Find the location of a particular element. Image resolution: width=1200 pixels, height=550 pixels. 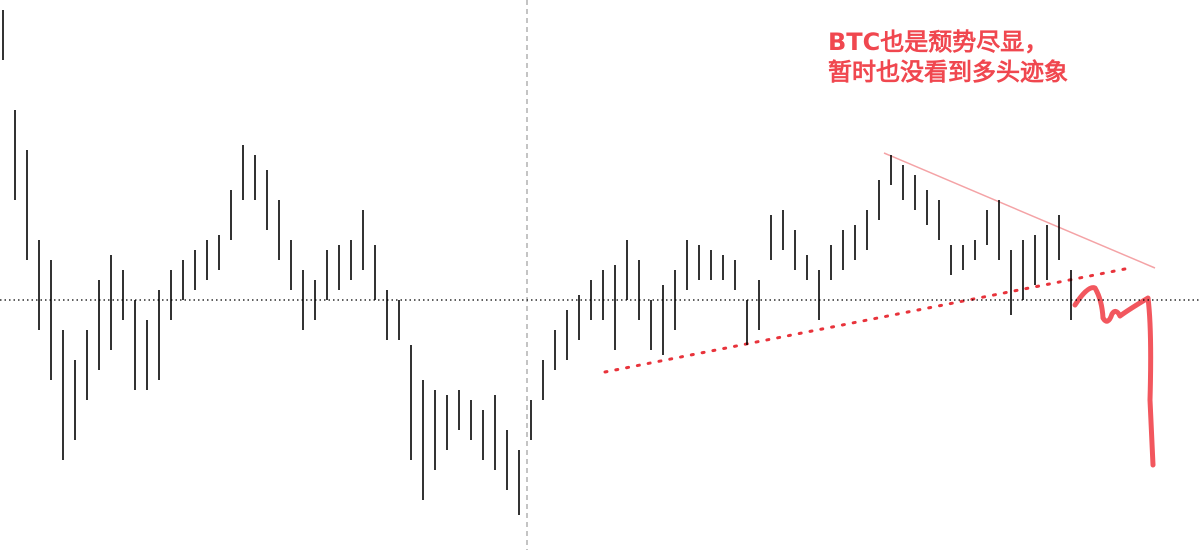

annotation: BTC也是颓势尽显， is located at coordinates (938, 42).